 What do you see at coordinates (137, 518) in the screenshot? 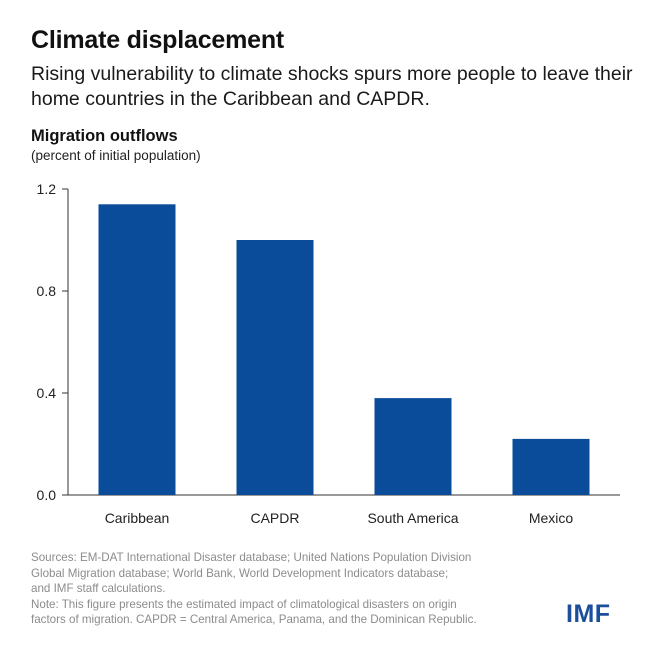
I see `x-tick-label: Caribbean` at bounding box center [137, 518].